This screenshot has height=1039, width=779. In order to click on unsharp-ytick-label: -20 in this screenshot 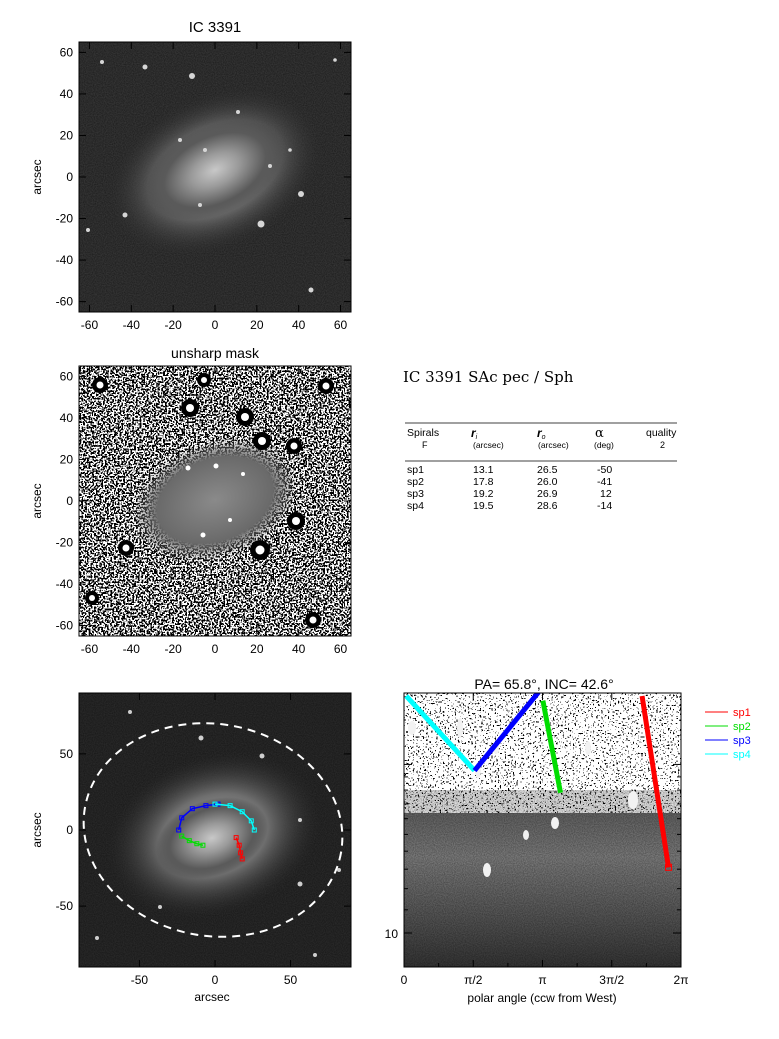, I will do `click(65, 543)`.